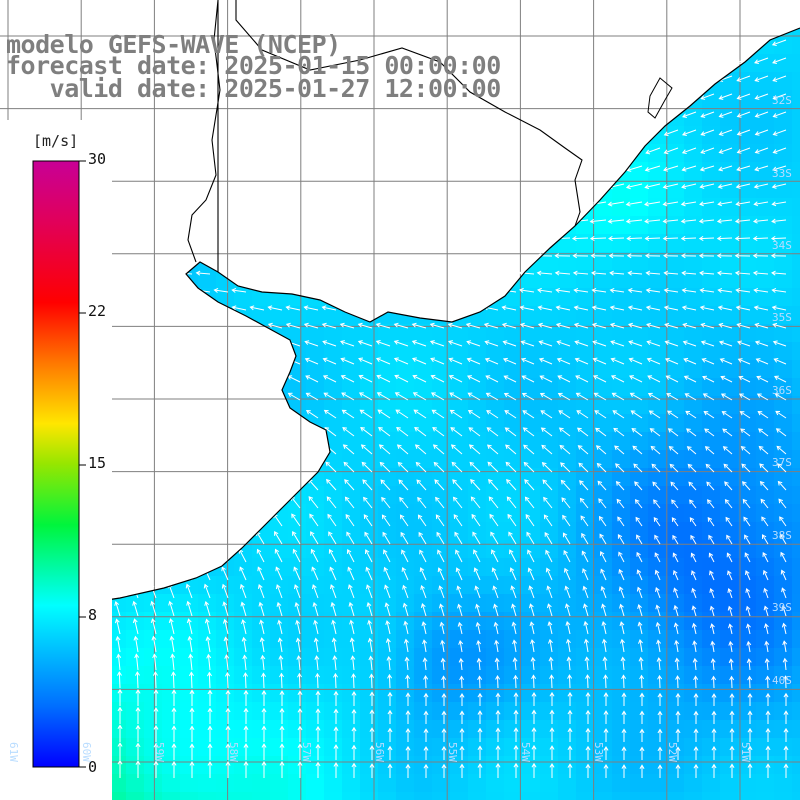  Describe the element at coordinates (782, 100) in the screenshot. I see `lat-label: 32S` at that location.